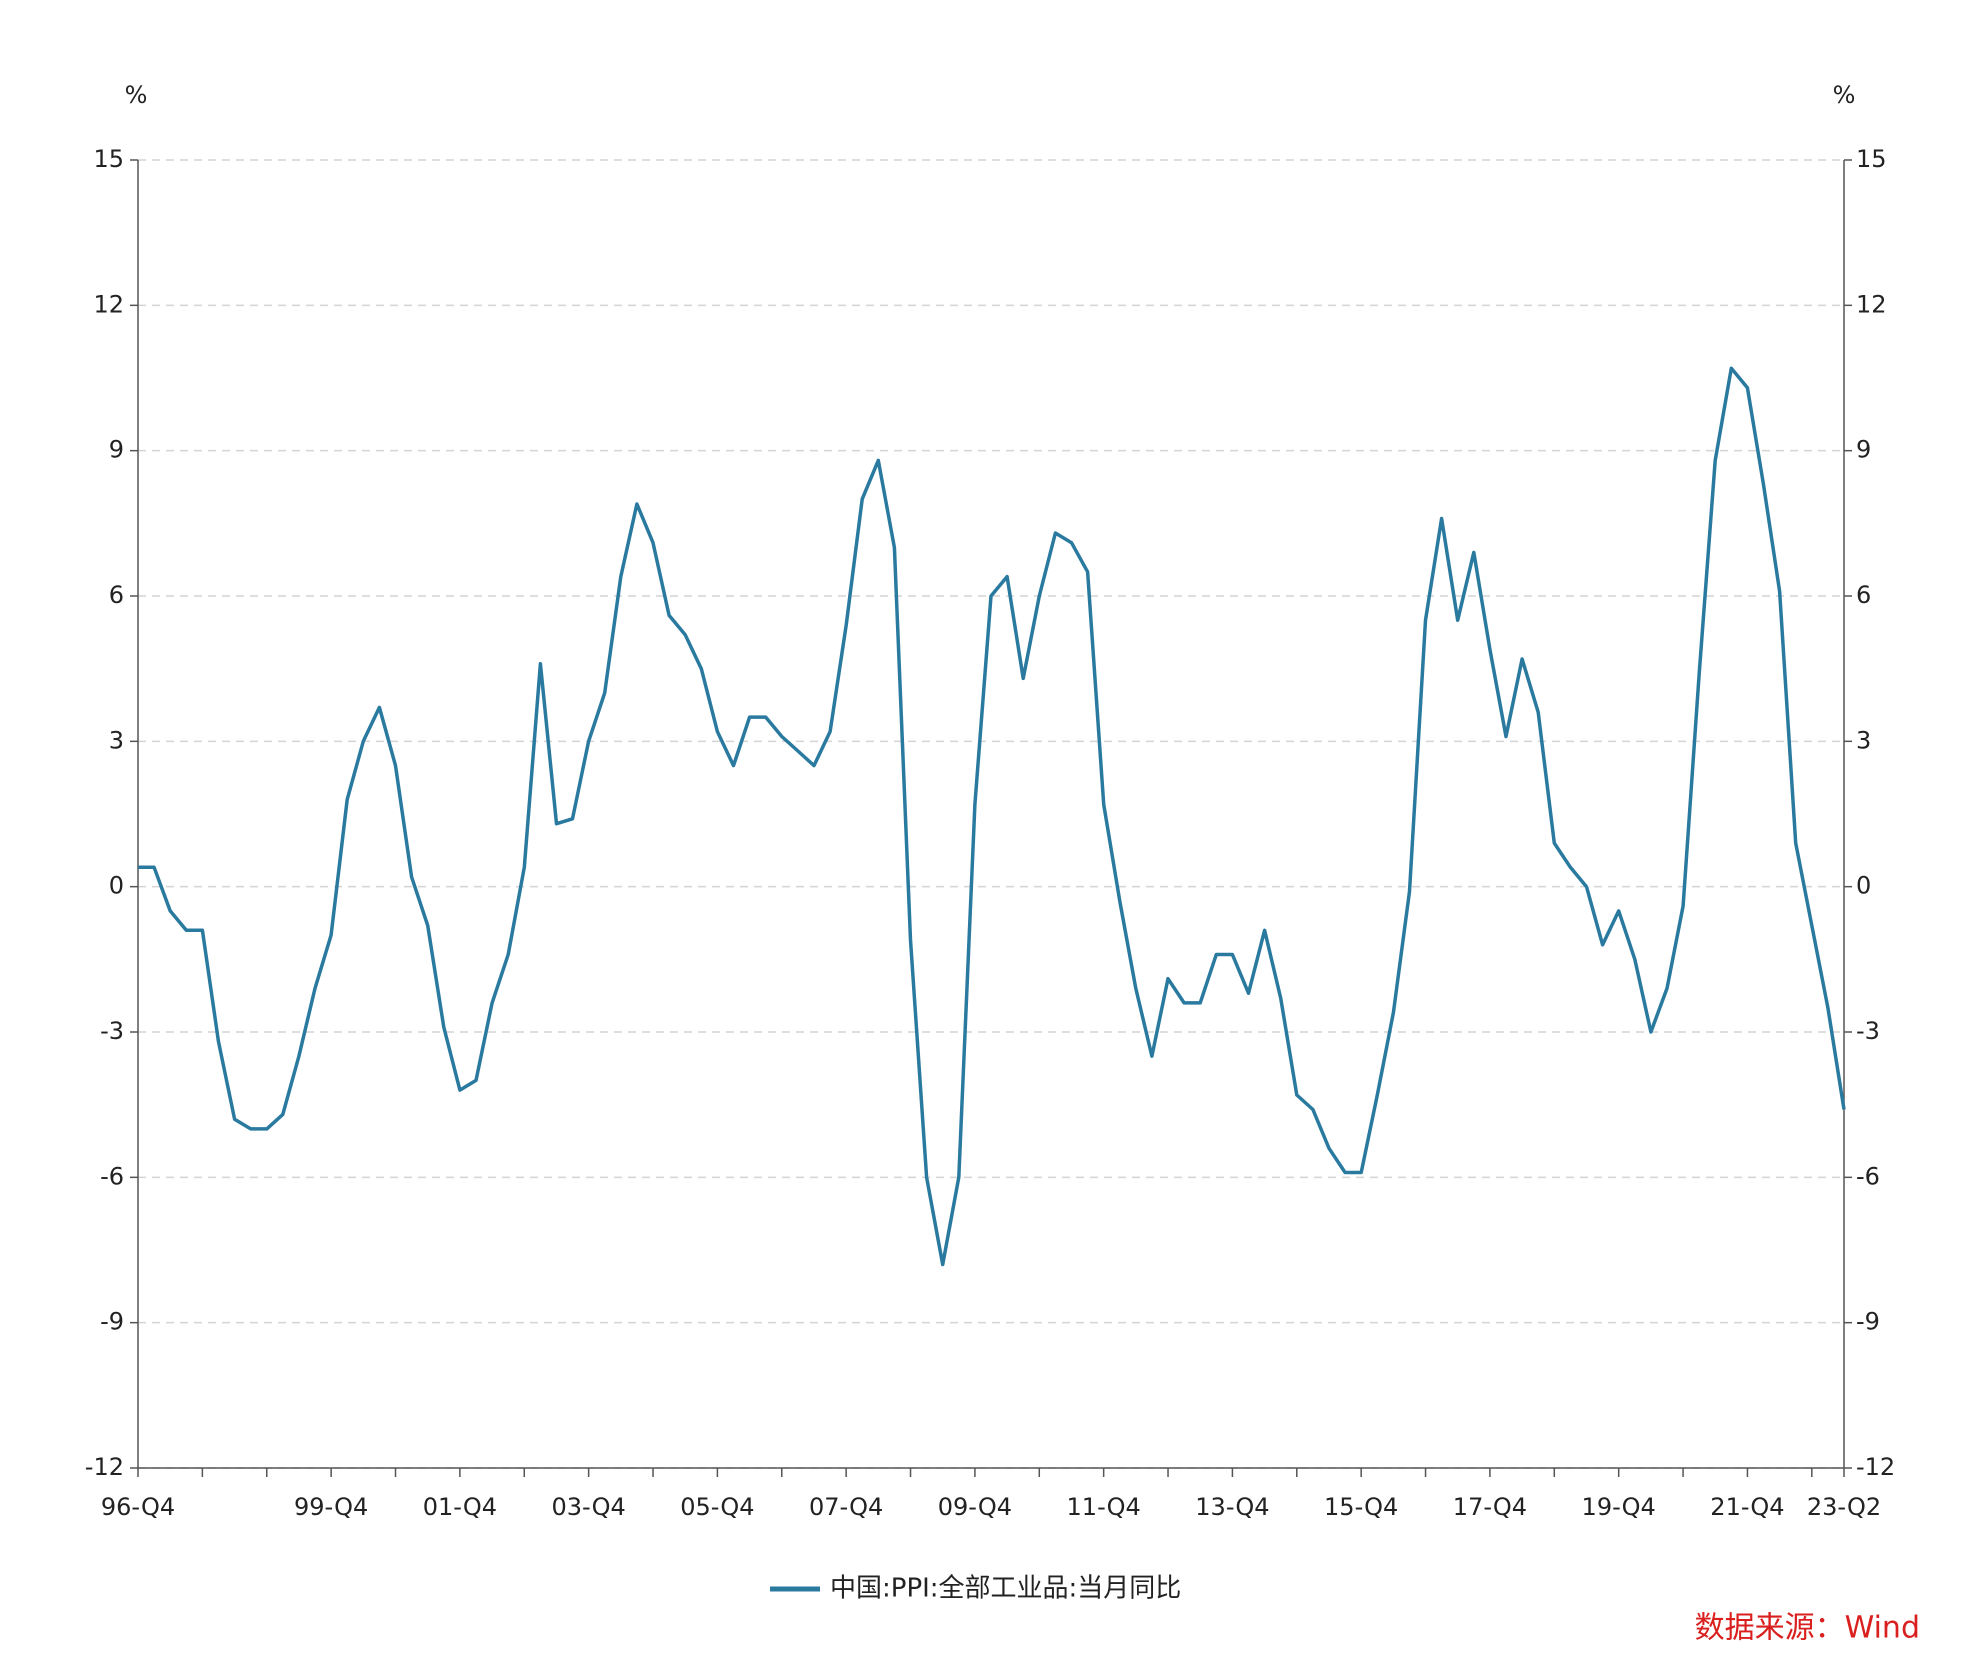  I want to click on y-tick-label: -12, so click(104, 1467).